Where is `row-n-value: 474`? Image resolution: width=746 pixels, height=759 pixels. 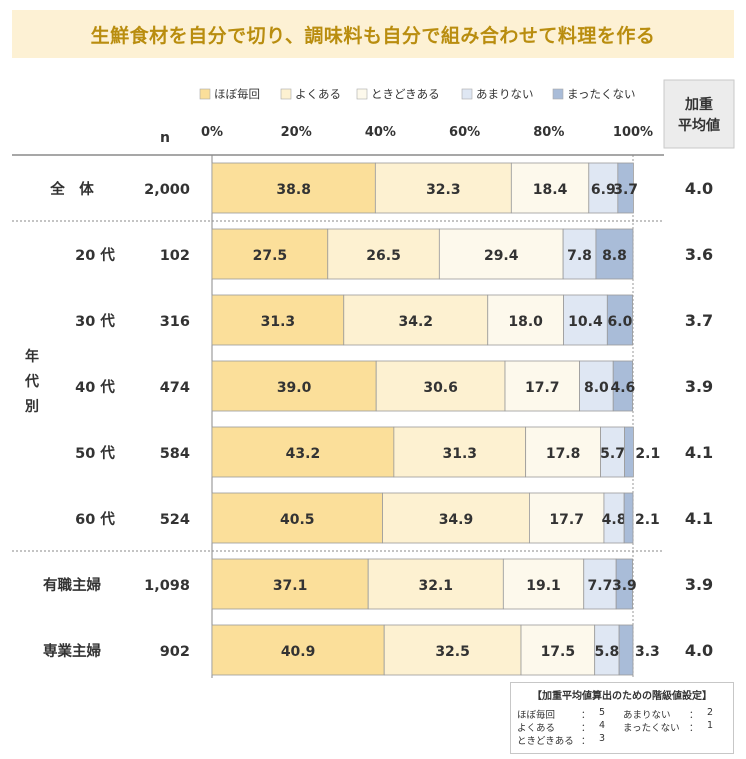
row-n-value: 474 is located at coordinates (175, 388).